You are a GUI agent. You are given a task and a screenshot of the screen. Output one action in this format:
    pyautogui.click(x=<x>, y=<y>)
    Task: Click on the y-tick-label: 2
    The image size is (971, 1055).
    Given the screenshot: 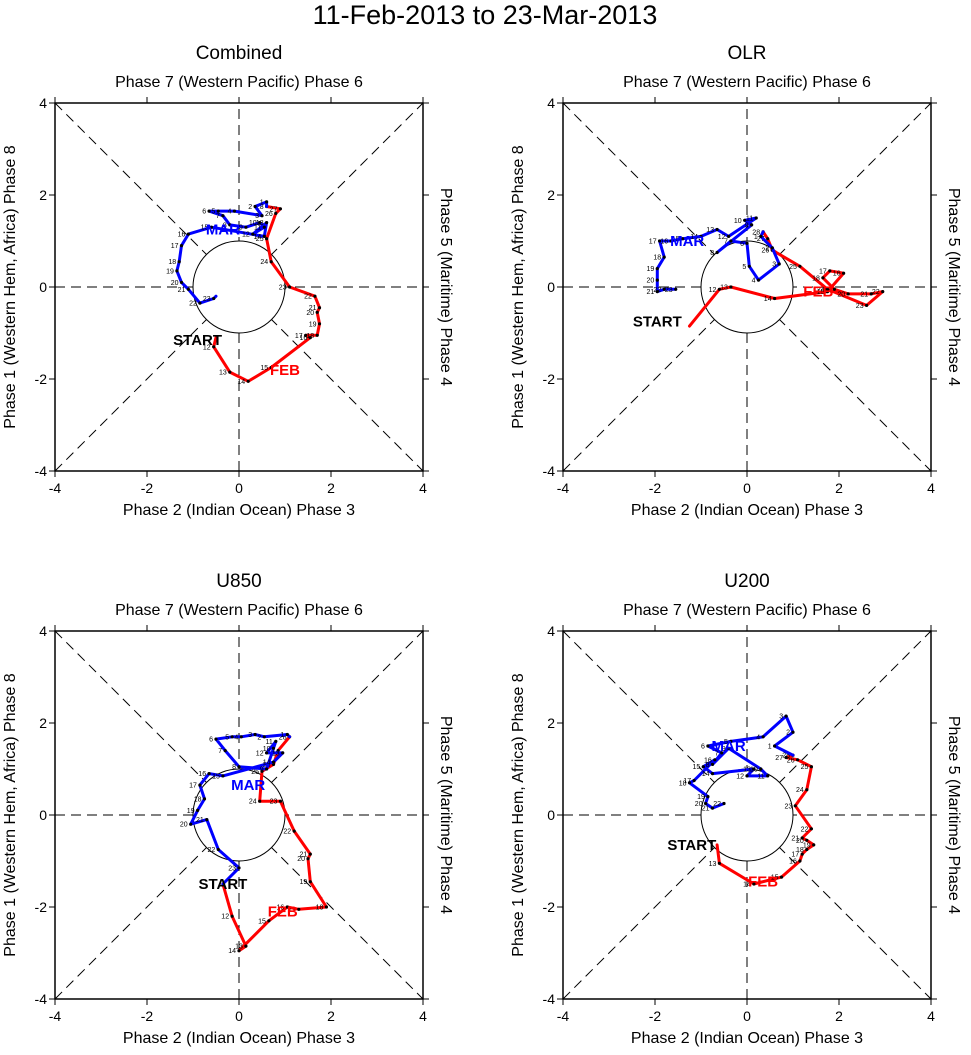 What is the action you would take?
    pyautogui.click(x=551, y=195)
    